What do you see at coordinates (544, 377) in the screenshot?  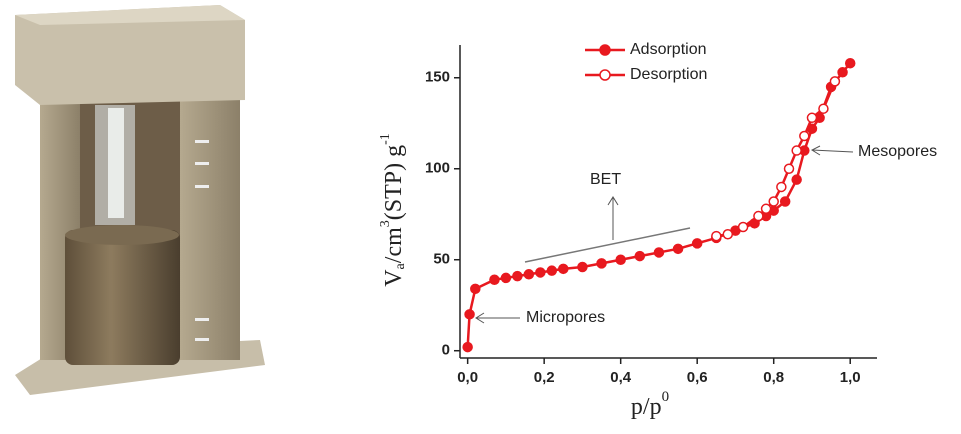 I see `x-tick-label: 0,2` at bounding box center [544, 377].